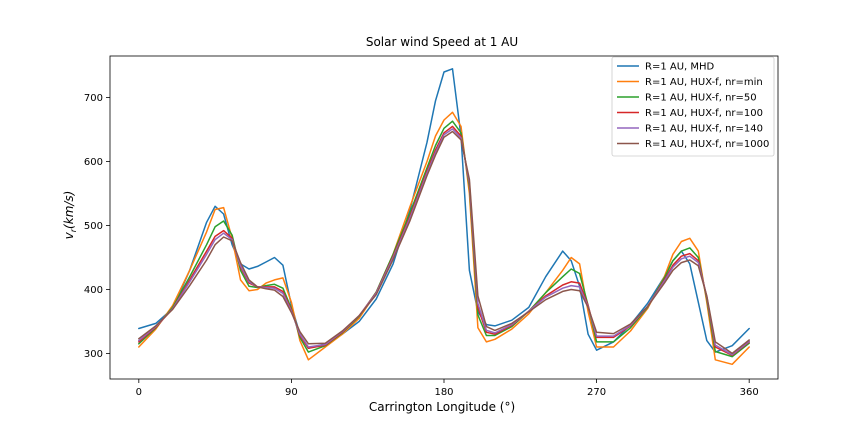 The image size is (864, 432). What do you see at coordinates (704, 82) in the screenshot?
I see `legend-label: R=1 AU, HUX-f, nr=min` at bounding box center [704, 82].